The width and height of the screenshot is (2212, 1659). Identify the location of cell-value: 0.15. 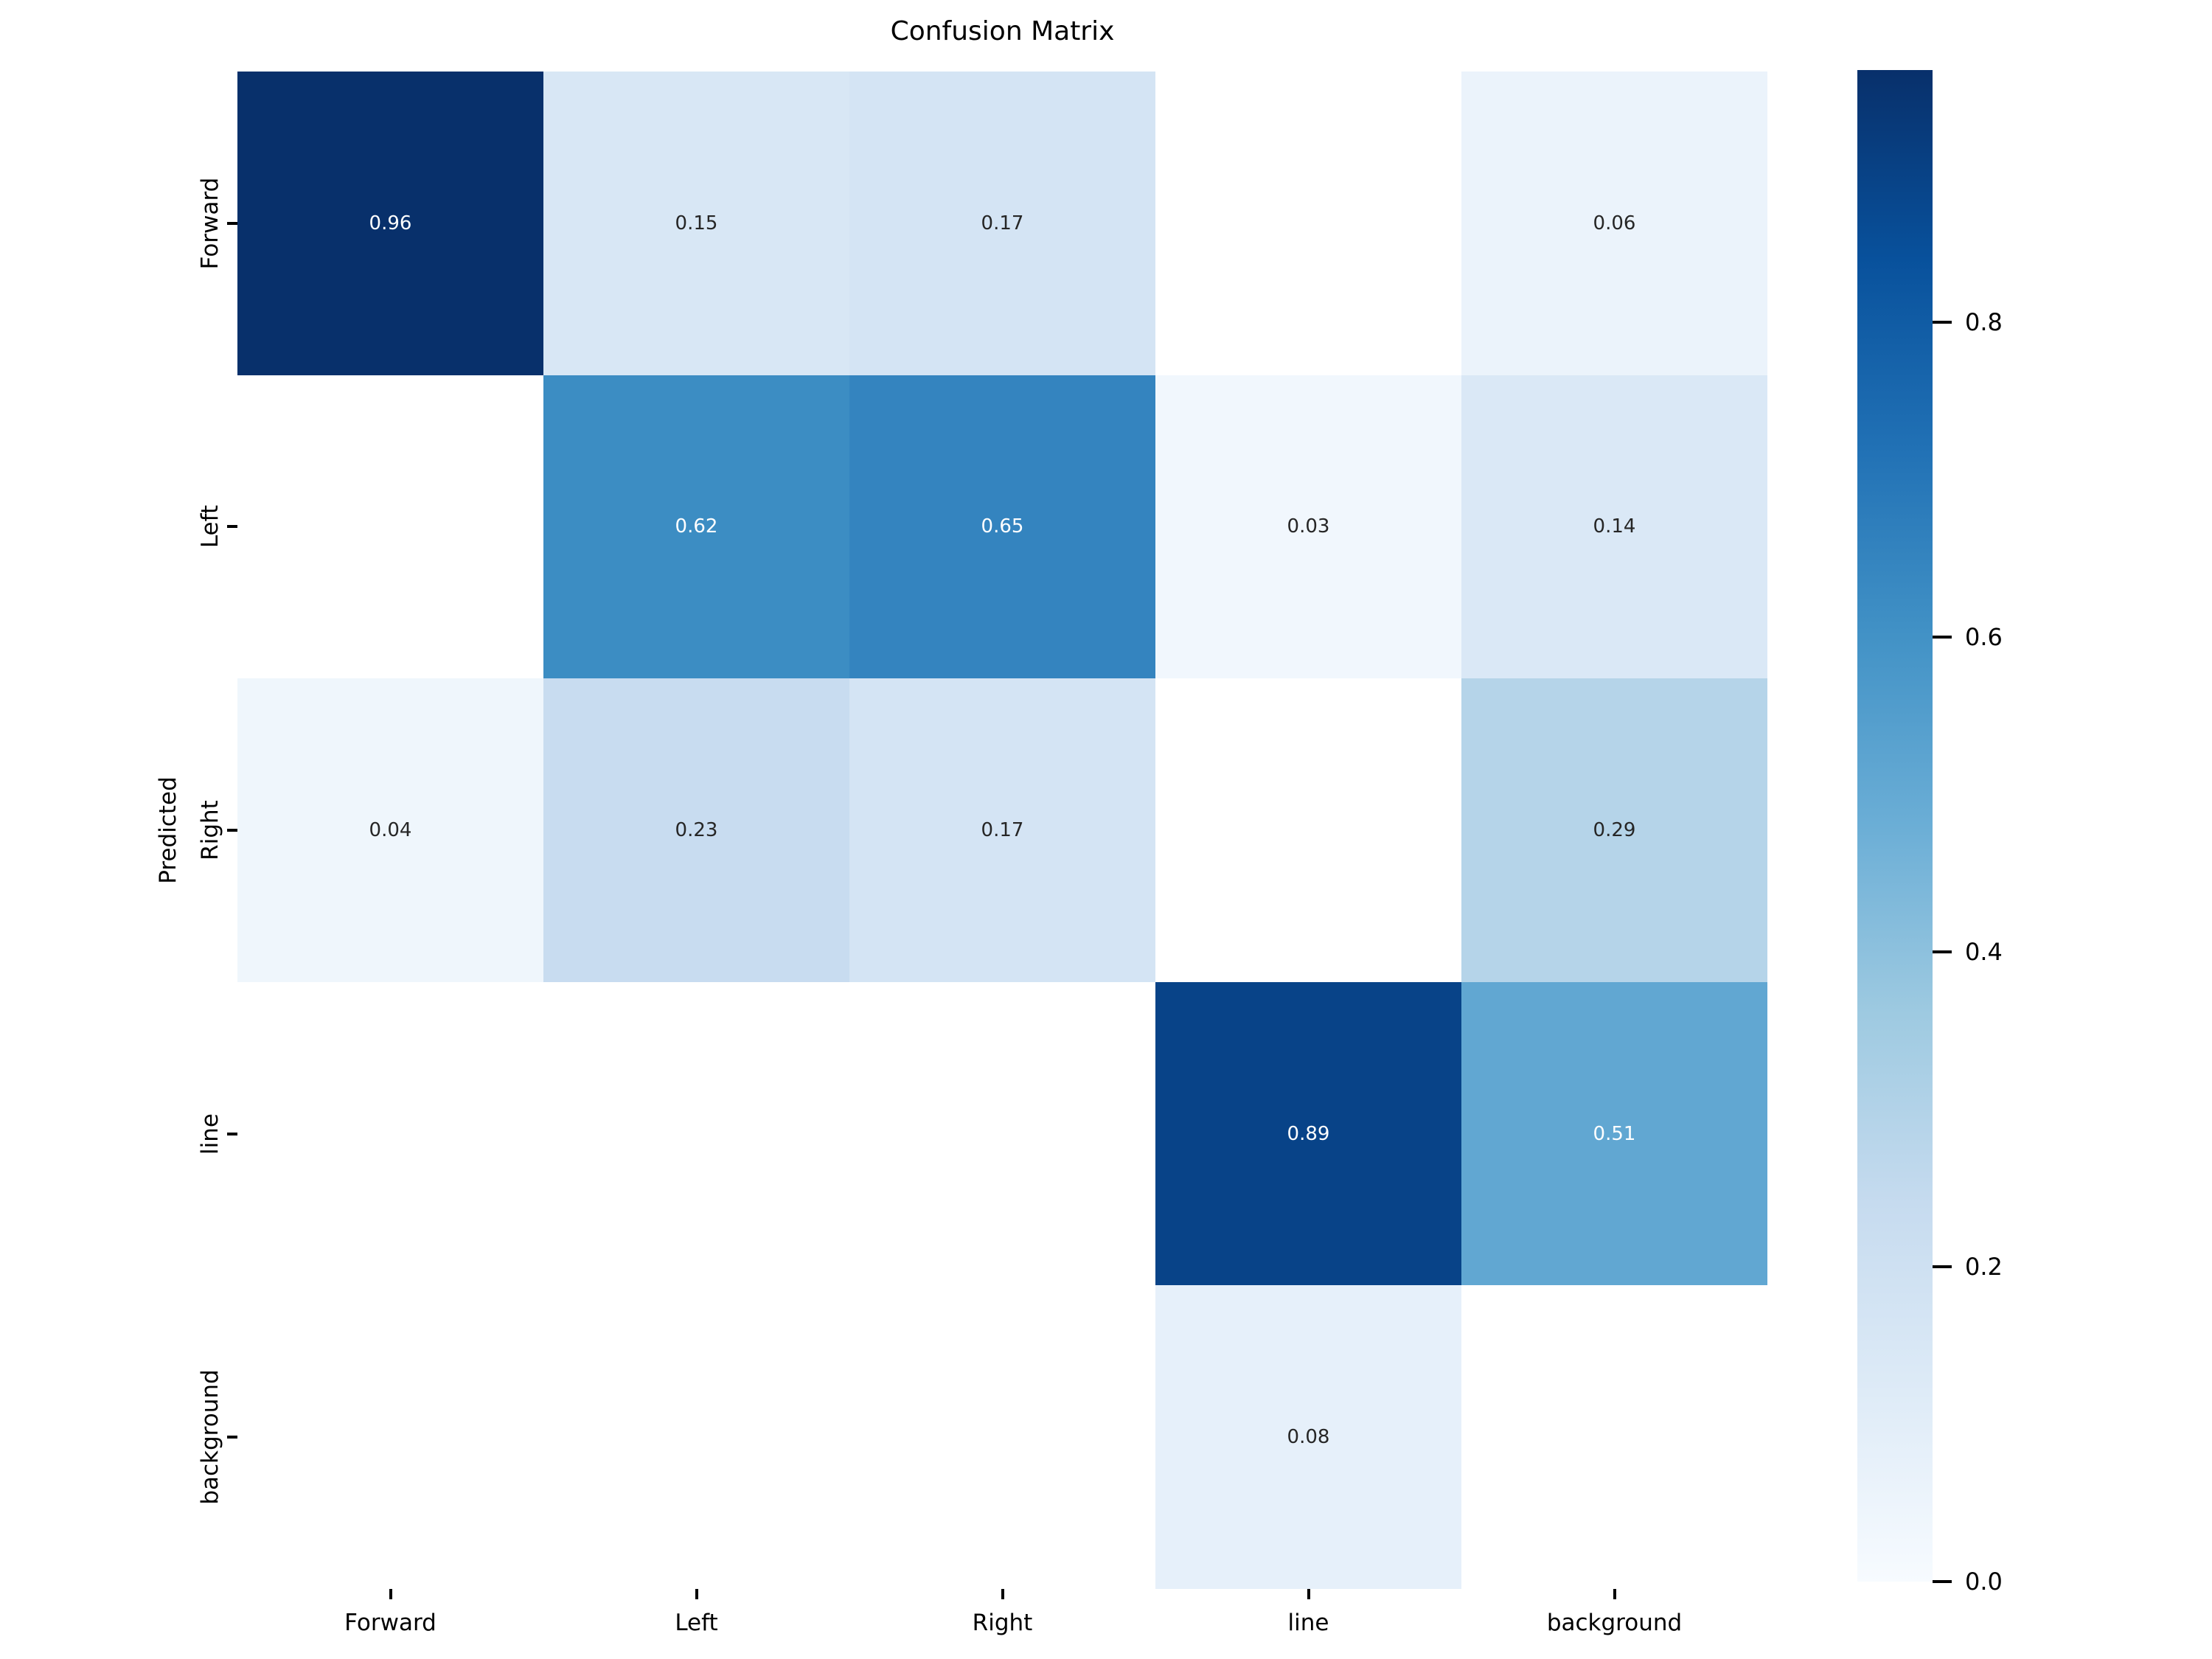
(696, 223).